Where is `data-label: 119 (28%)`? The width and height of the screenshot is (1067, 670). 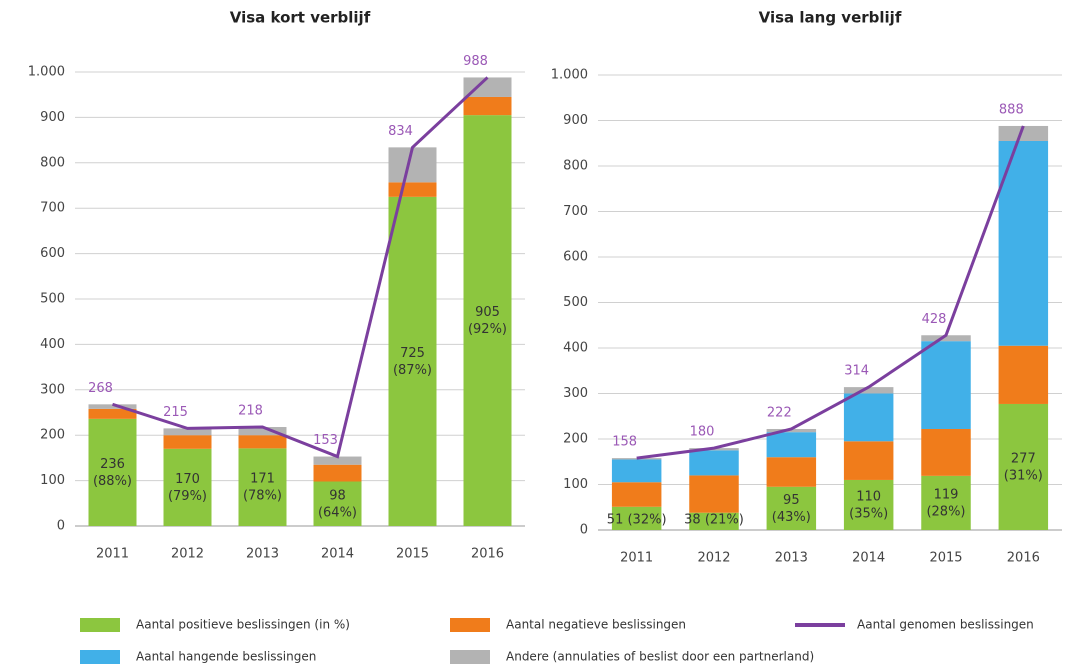
data-label: 119 (28%) is located at coordinates (945, 503).